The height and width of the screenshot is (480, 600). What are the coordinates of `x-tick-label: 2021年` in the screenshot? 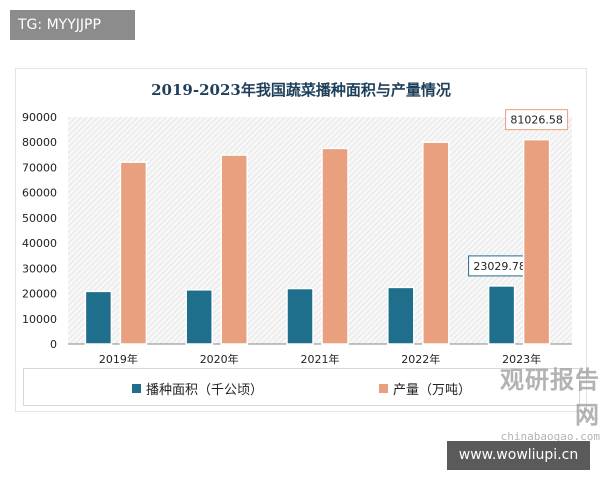 It's located at (320, 359).